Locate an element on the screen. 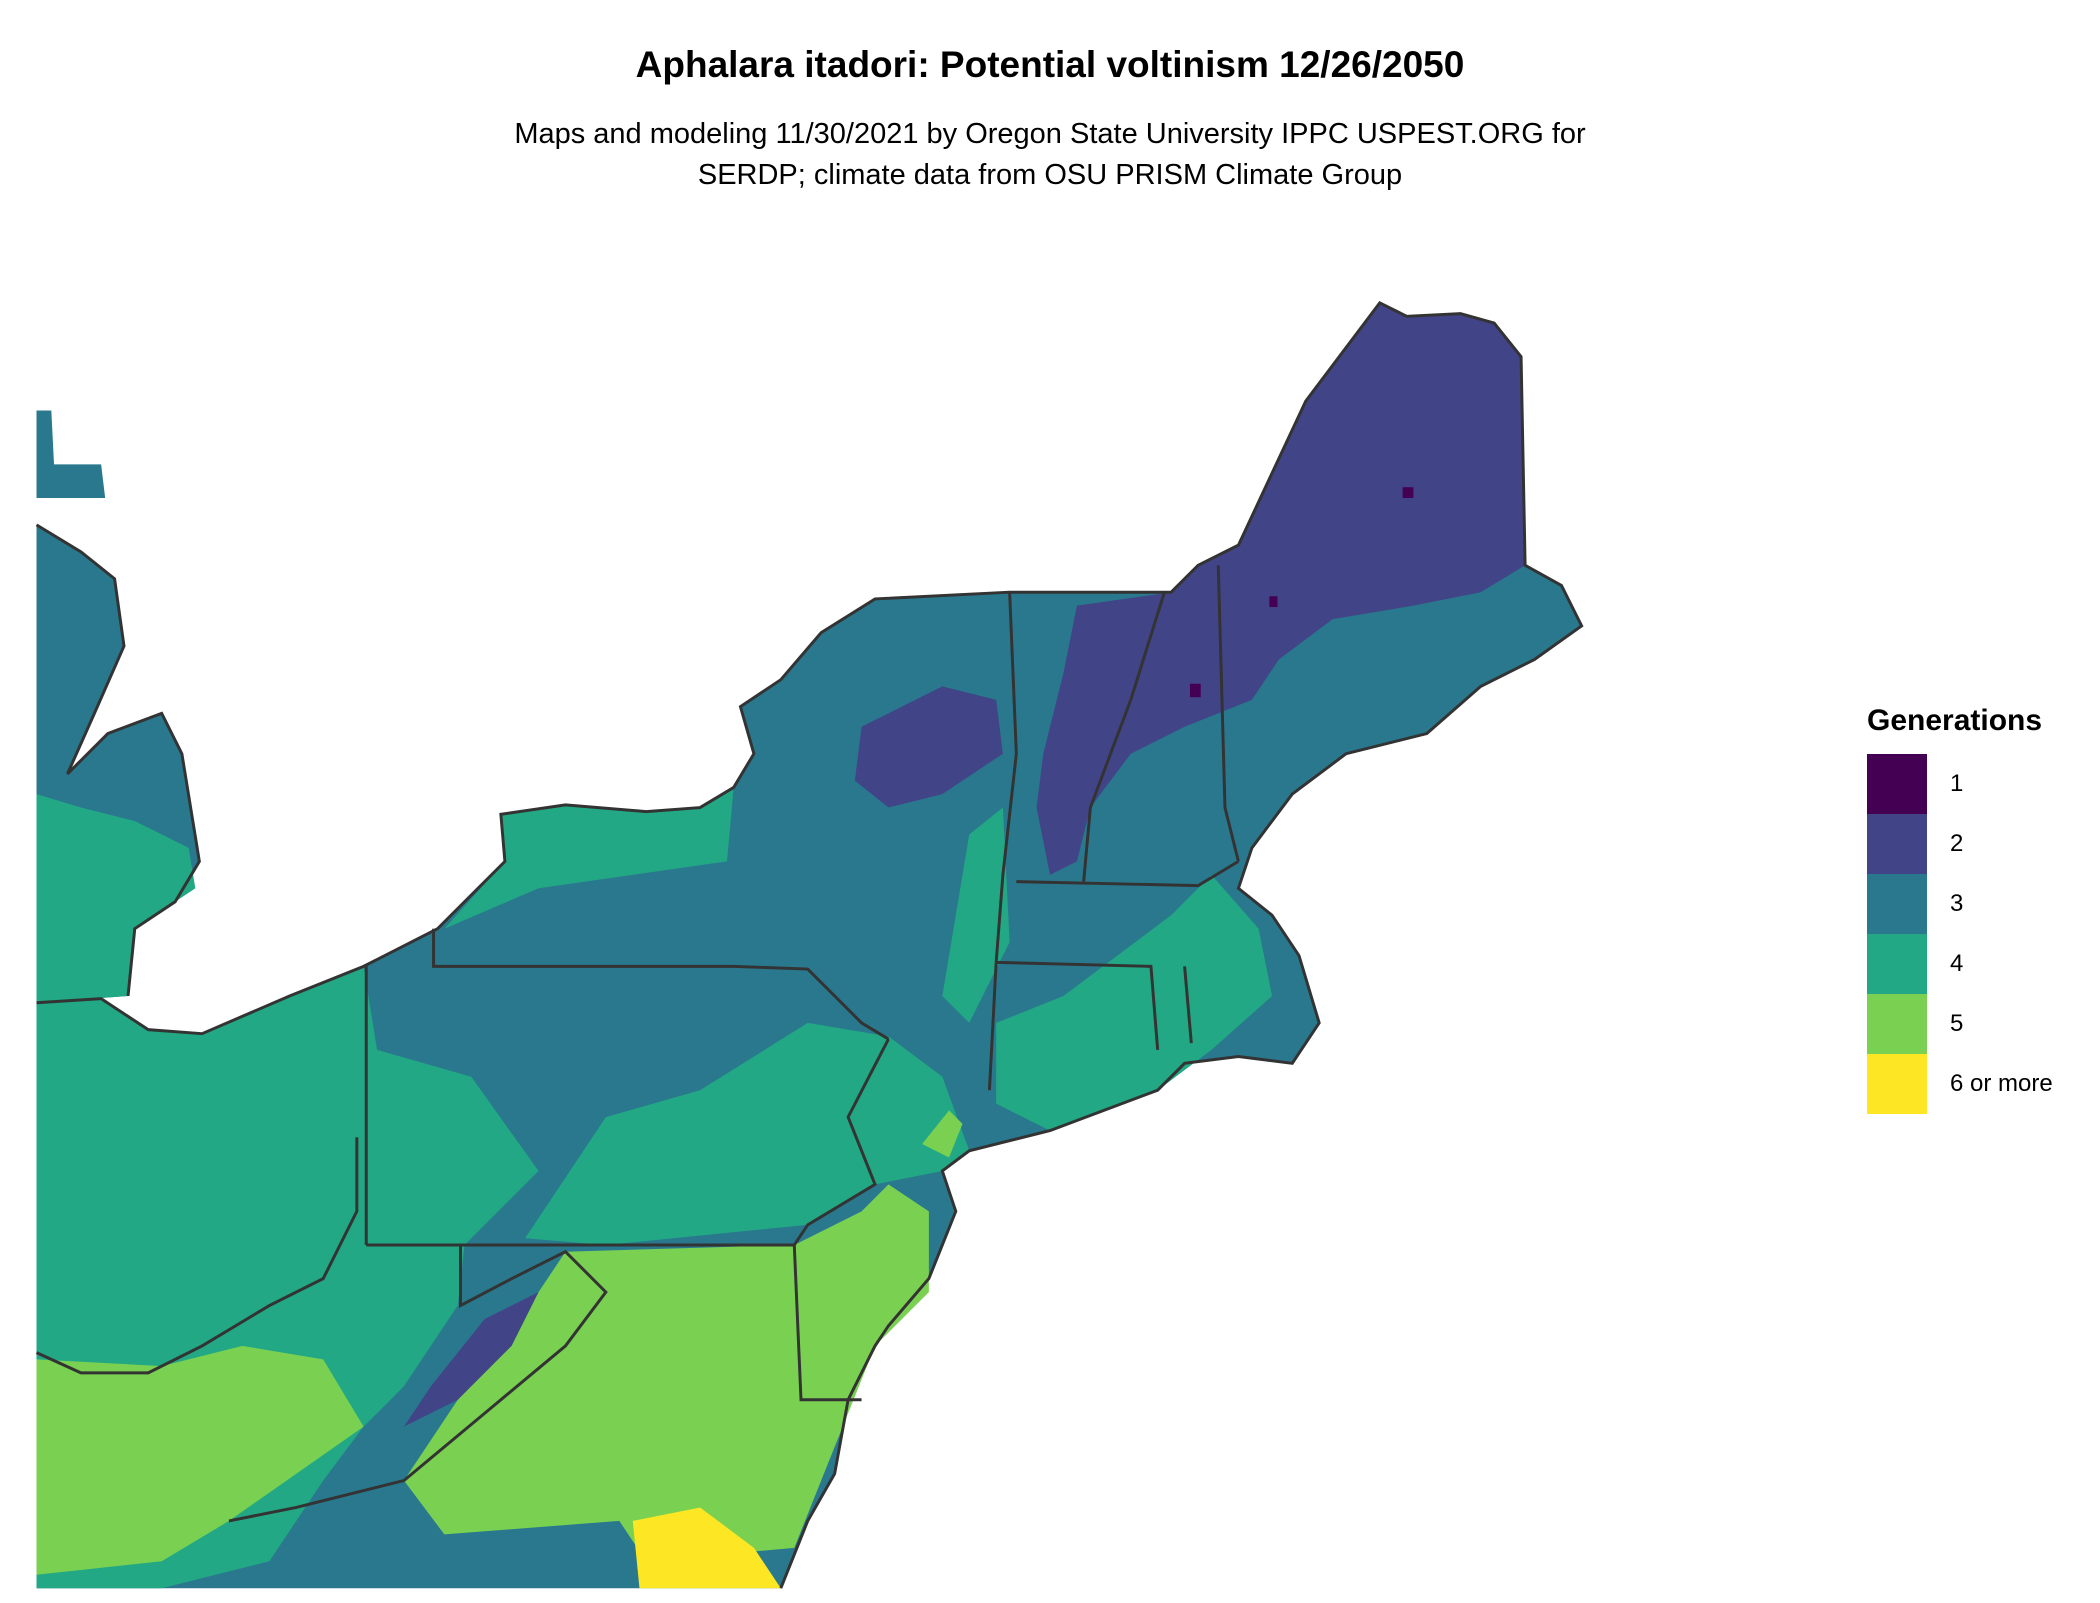 The image size is (2100, 1603). legend-item: 5 is located at coordinates (1960, 1024).